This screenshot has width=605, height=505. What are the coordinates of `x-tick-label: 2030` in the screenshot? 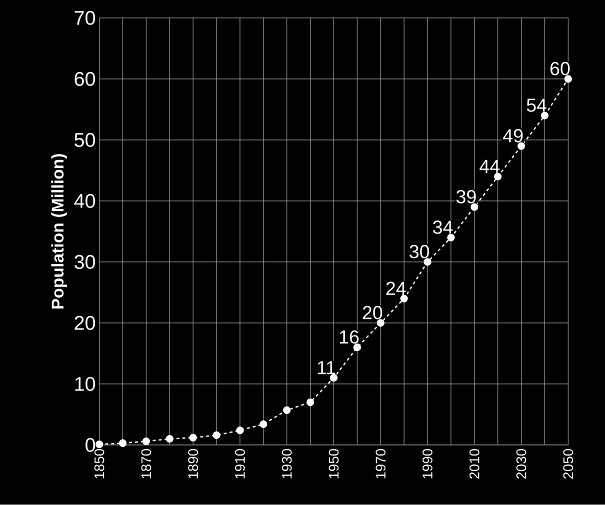 It's located at (521, 464).